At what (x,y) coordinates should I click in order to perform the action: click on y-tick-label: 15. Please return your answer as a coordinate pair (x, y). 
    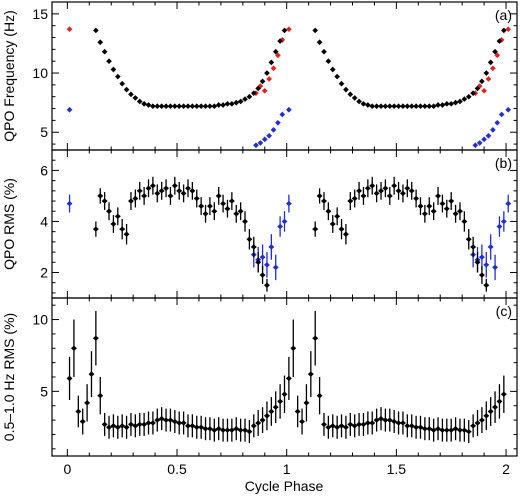
    Looking at the image, I should click on (40, 14).